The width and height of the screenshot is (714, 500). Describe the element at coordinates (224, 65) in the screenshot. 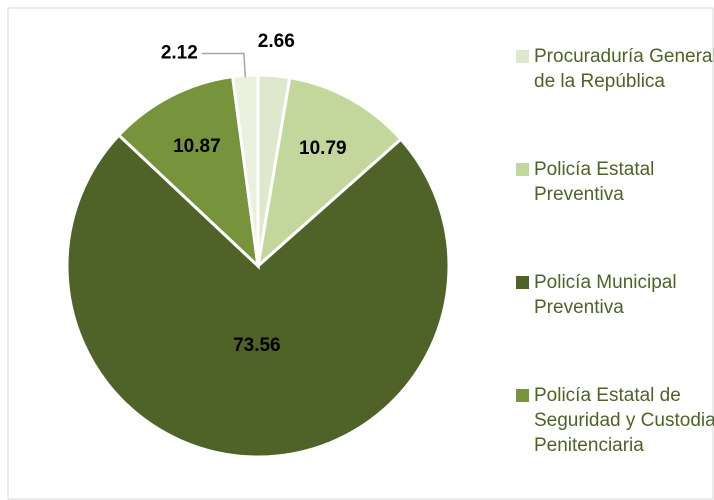

I see `leader-line` at that location.